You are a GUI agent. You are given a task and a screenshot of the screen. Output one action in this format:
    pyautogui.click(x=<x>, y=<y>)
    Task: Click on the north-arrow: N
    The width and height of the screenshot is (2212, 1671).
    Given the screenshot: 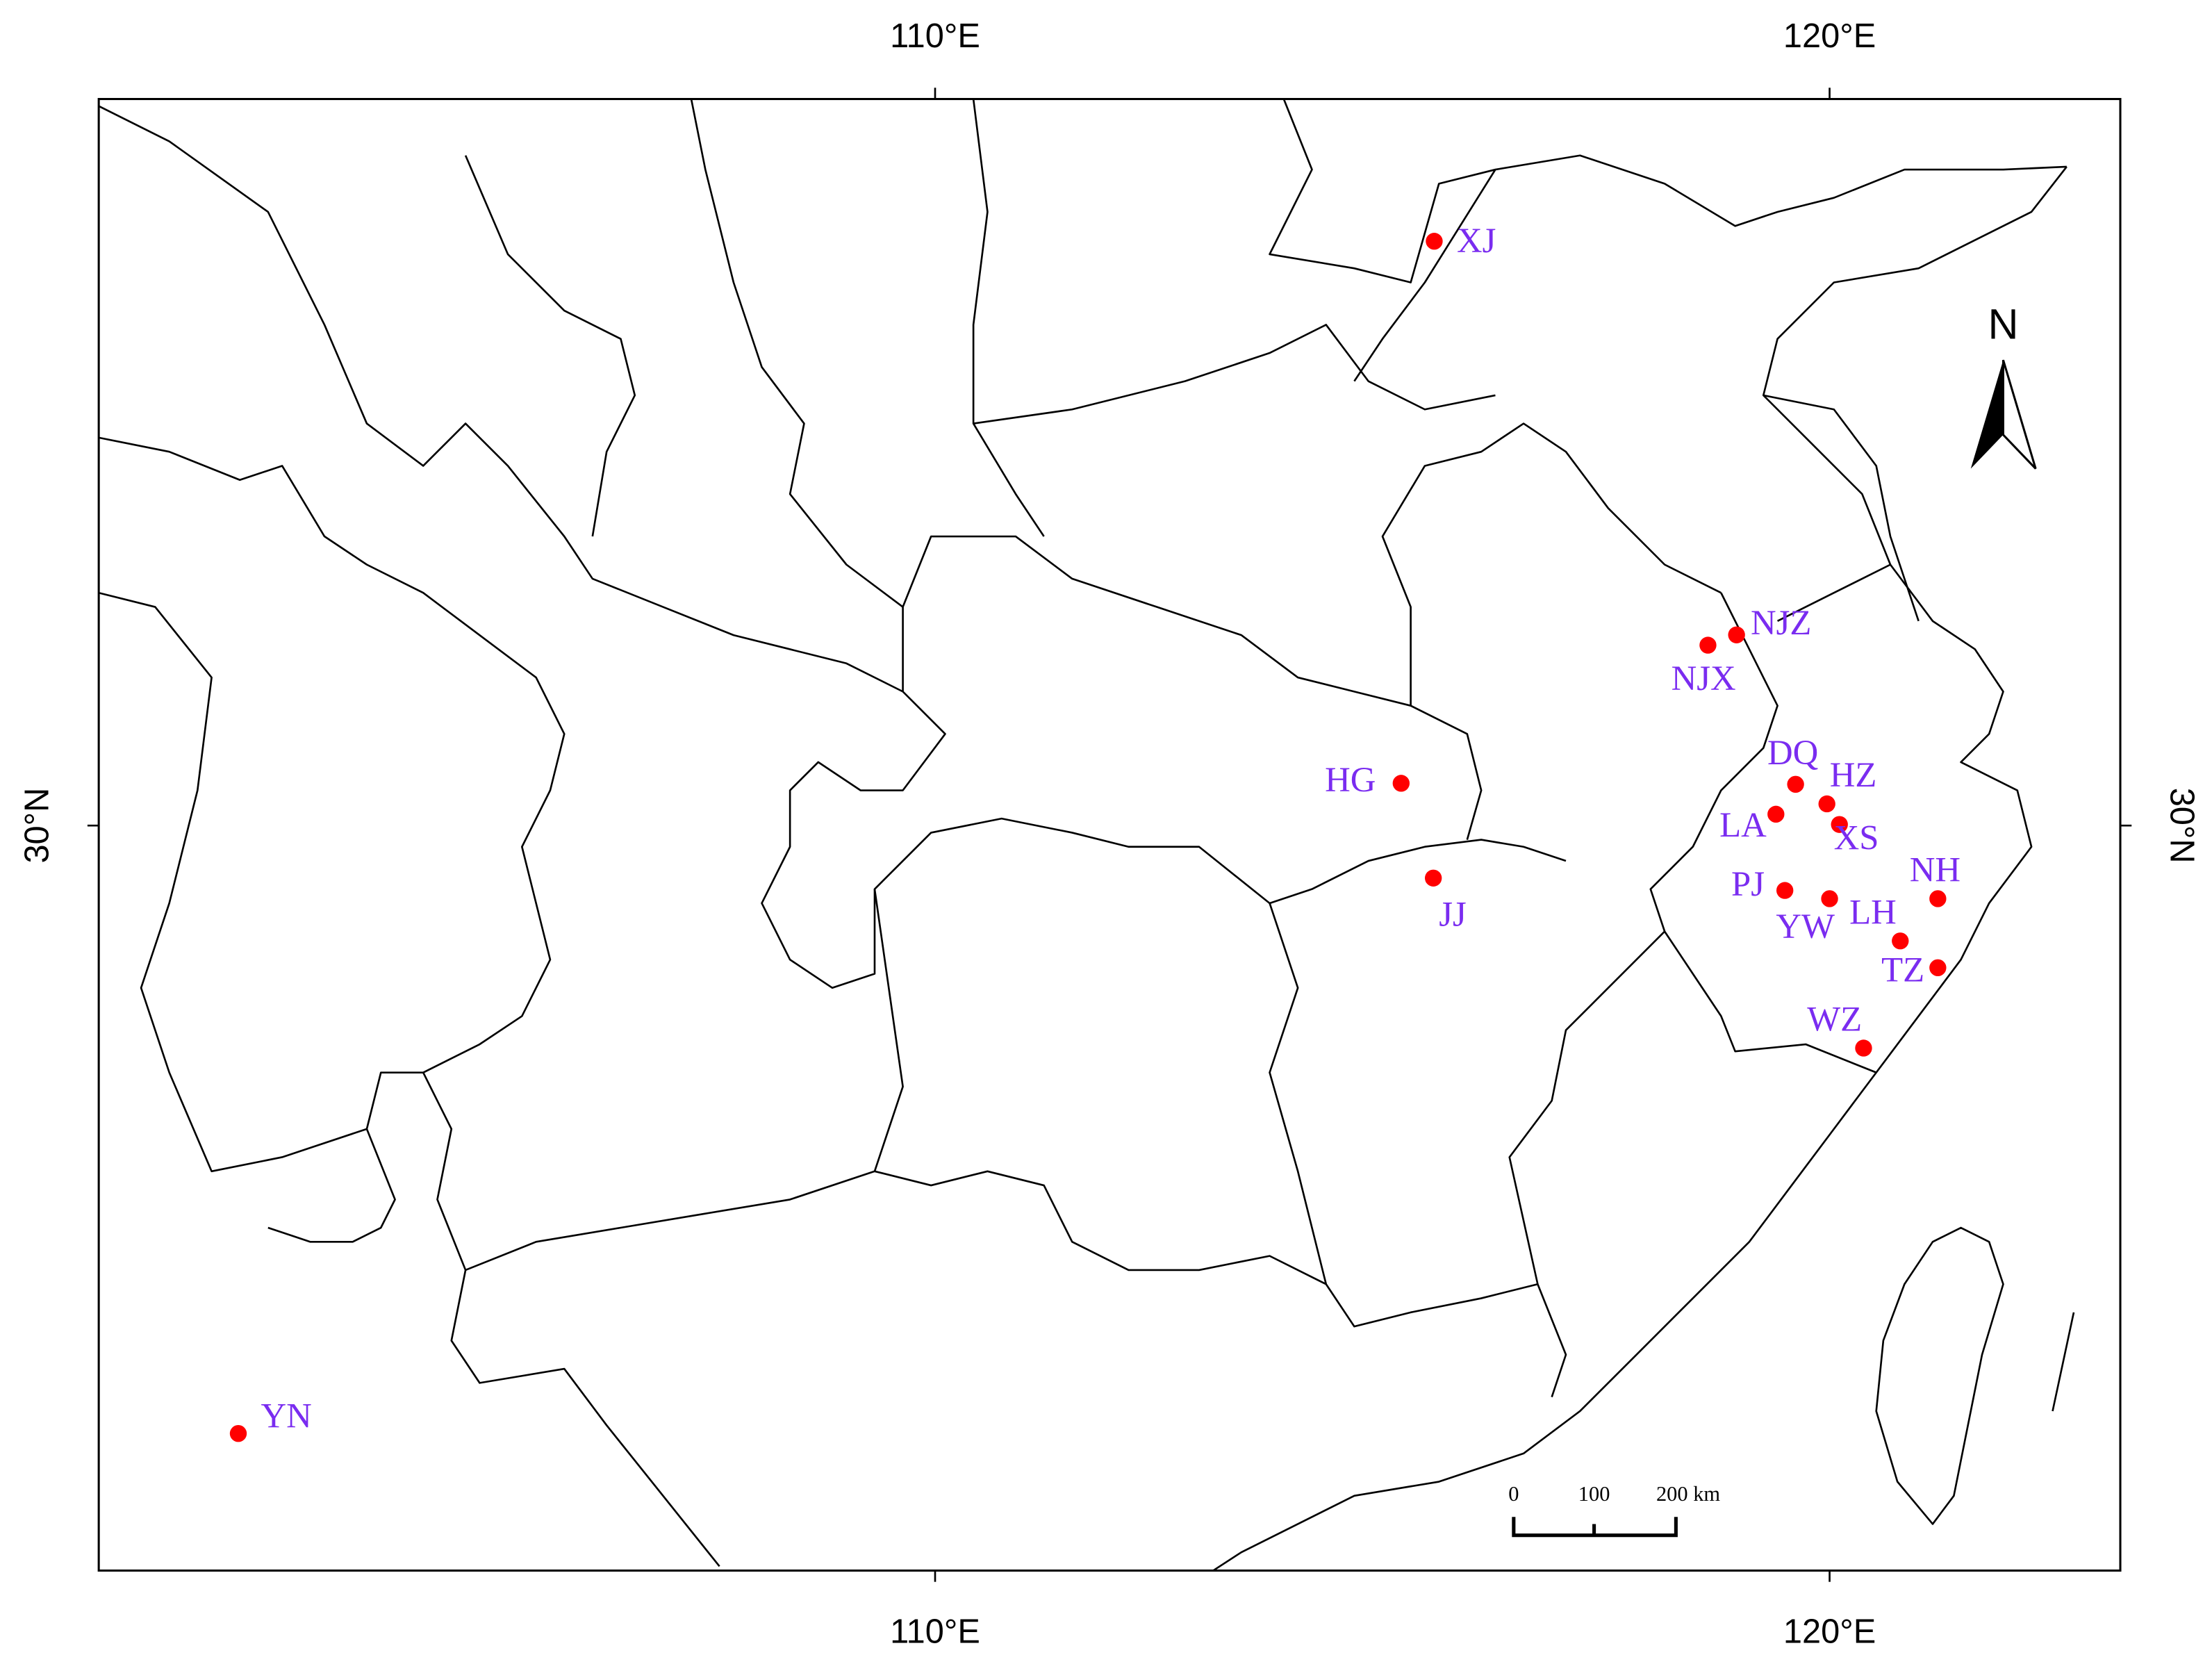 What is the action you would take?
    pyautogui.click(x=2003, y=385)
    